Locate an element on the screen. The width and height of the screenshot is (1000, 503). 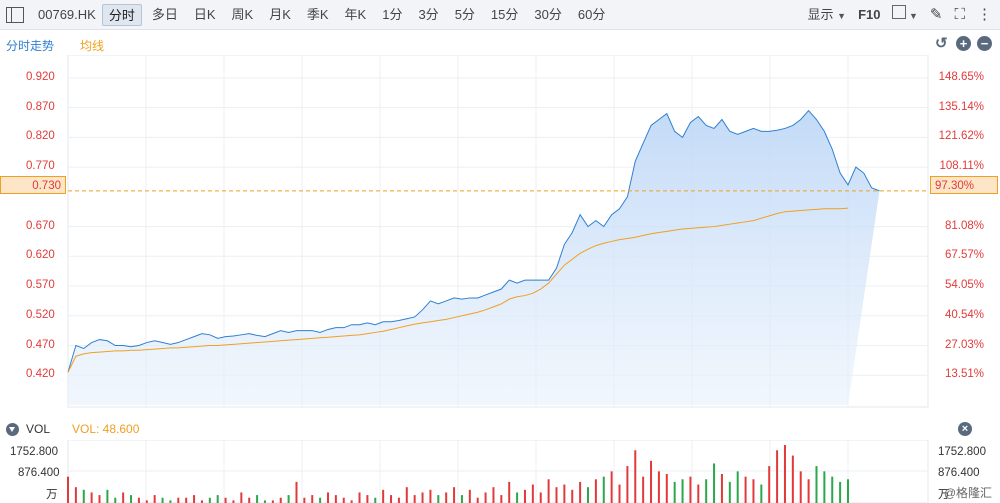
reset-icon: ↺ is located at coordinates (941, 43).